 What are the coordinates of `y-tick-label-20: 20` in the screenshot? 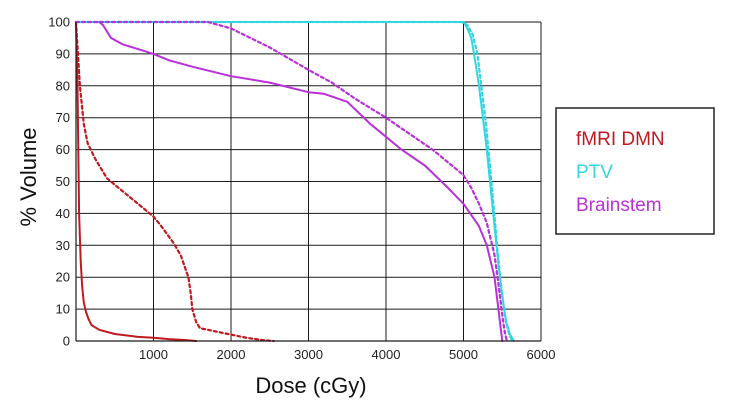 It's located at (63, 277).